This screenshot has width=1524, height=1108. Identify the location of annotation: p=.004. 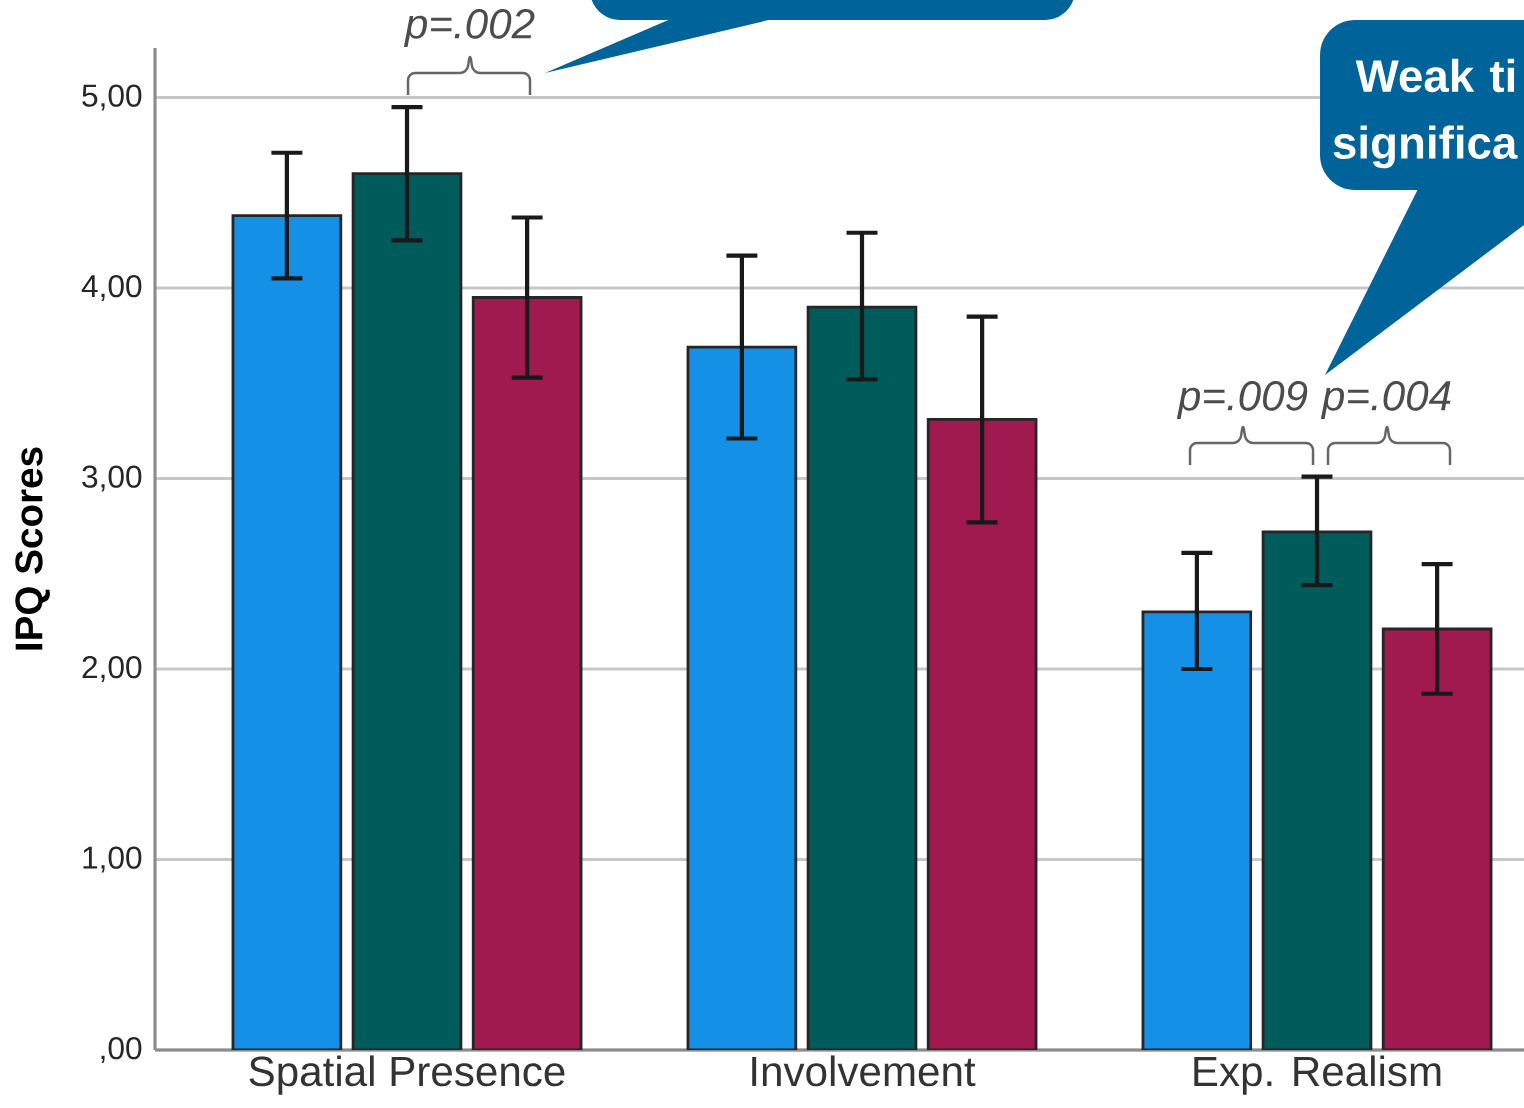
(1385, 400).